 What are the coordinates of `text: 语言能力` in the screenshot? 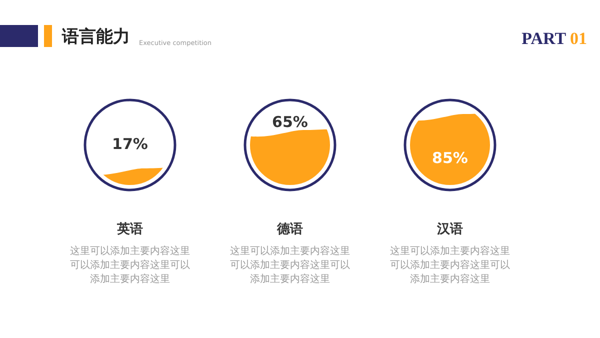 It's located at (95, 37).